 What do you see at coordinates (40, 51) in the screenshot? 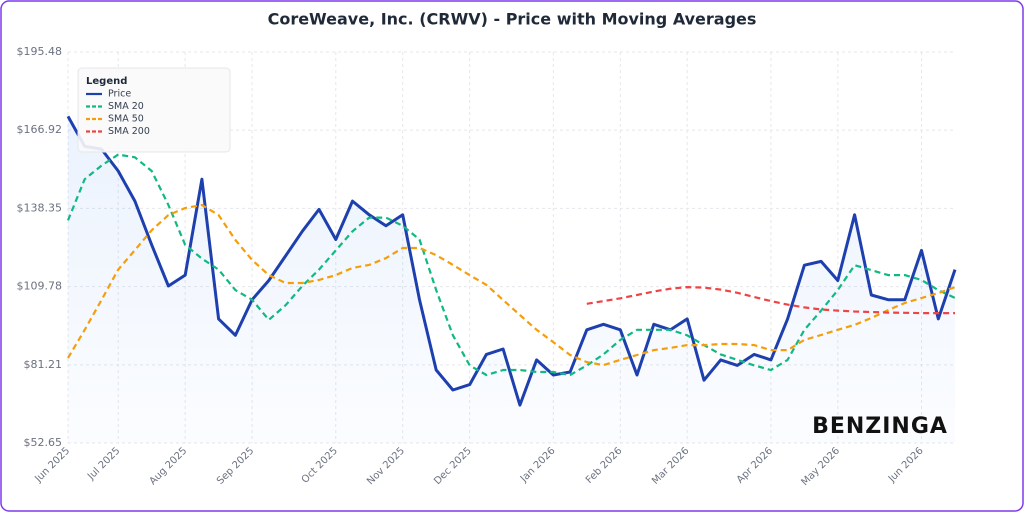
I see `y-tick-label: $195.48` at bounding box center [40, 51].